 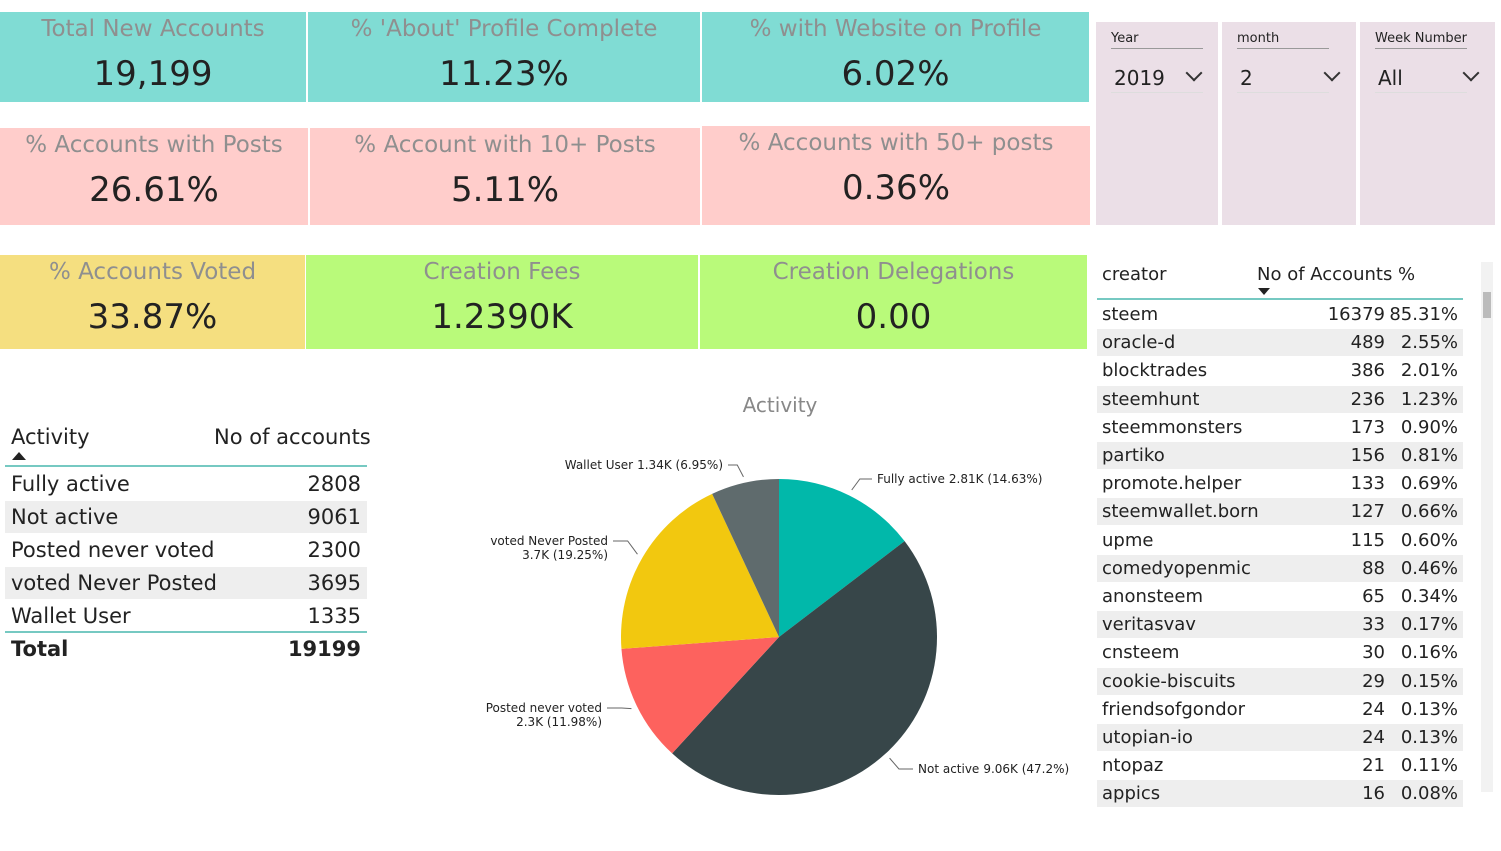 What do you see at coordinates (1429, 794) in the screenshot?
I see `cell: 0.08%` at bounding box center [1429, 794].